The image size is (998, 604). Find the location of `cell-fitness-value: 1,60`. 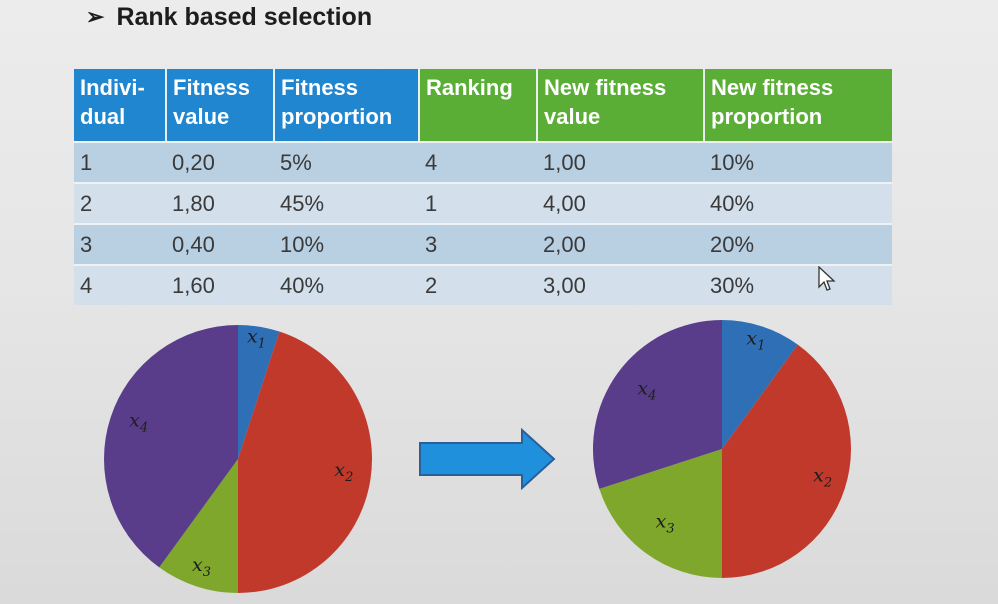

cell-fitness-value: 1,60 is located at coordinates (220, 284).